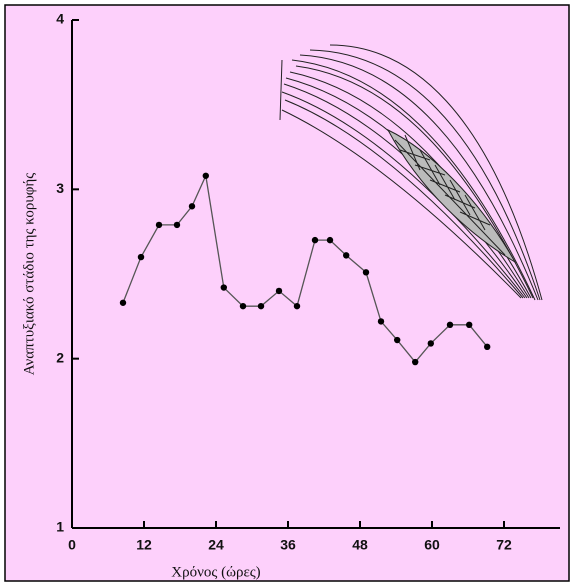 This screenshot has height=586, width=575. I want to click on x-tick-label: 24, so click(216, 545).